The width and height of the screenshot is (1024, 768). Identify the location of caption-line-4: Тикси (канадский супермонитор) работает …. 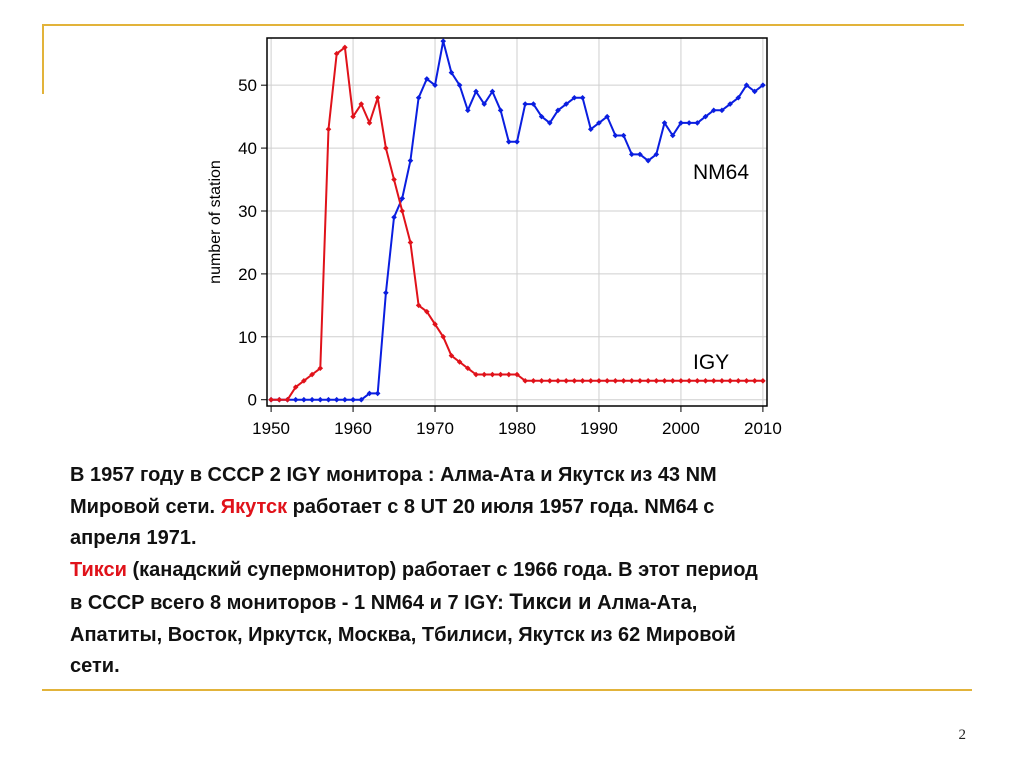
(520, 571).